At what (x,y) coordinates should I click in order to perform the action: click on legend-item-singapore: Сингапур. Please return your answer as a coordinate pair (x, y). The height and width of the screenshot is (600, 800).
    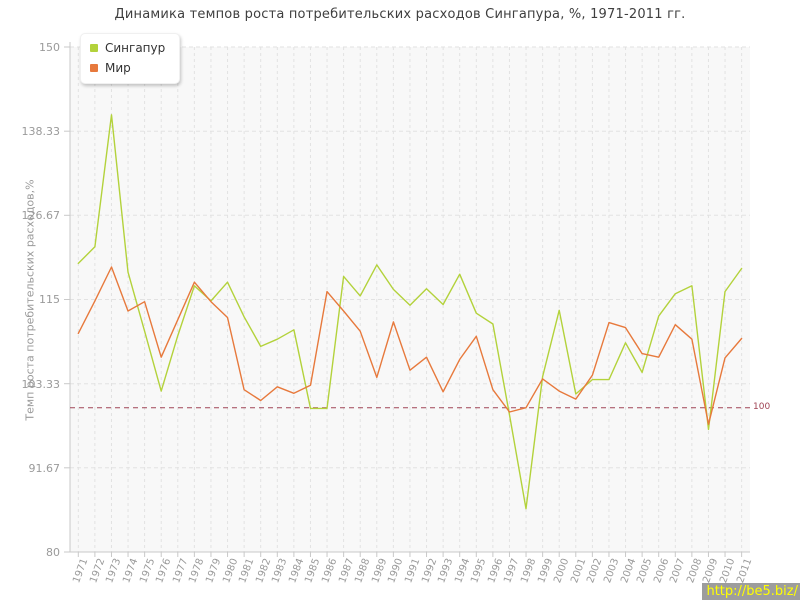
    Looking at the image, I should click on (127, 48).